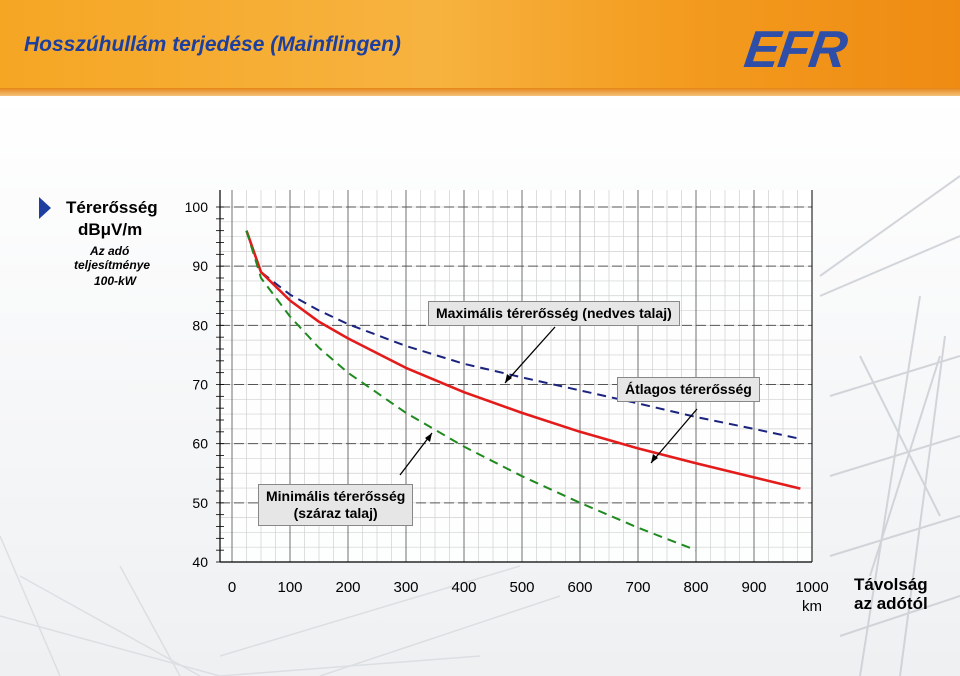 The width and height of the screenshot is (960, 676). What do you see at coordinates (336, 496) in the screenshot?
I see `callout-min-line1: Minimális térerősség` at bounding box center [336, 496].